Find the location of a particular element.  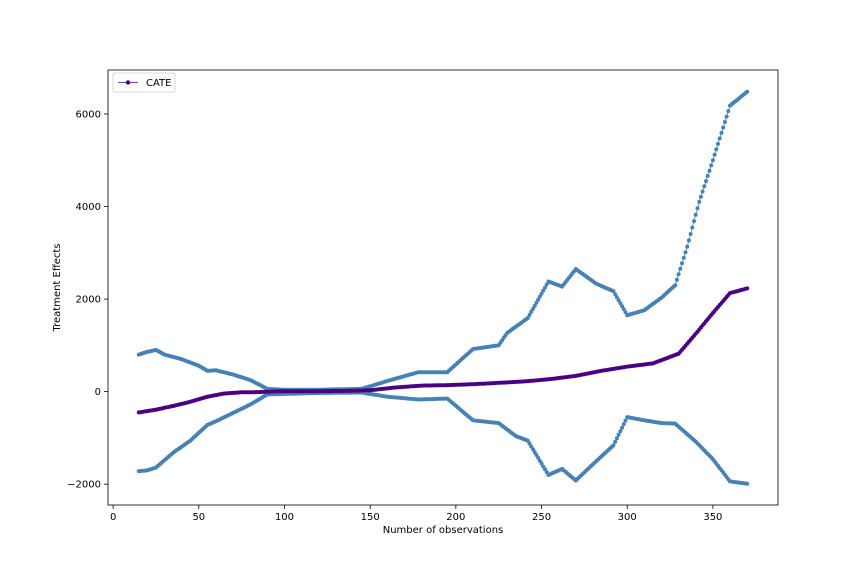

x-tick-label: 200 is located at coordinates (455, 517).